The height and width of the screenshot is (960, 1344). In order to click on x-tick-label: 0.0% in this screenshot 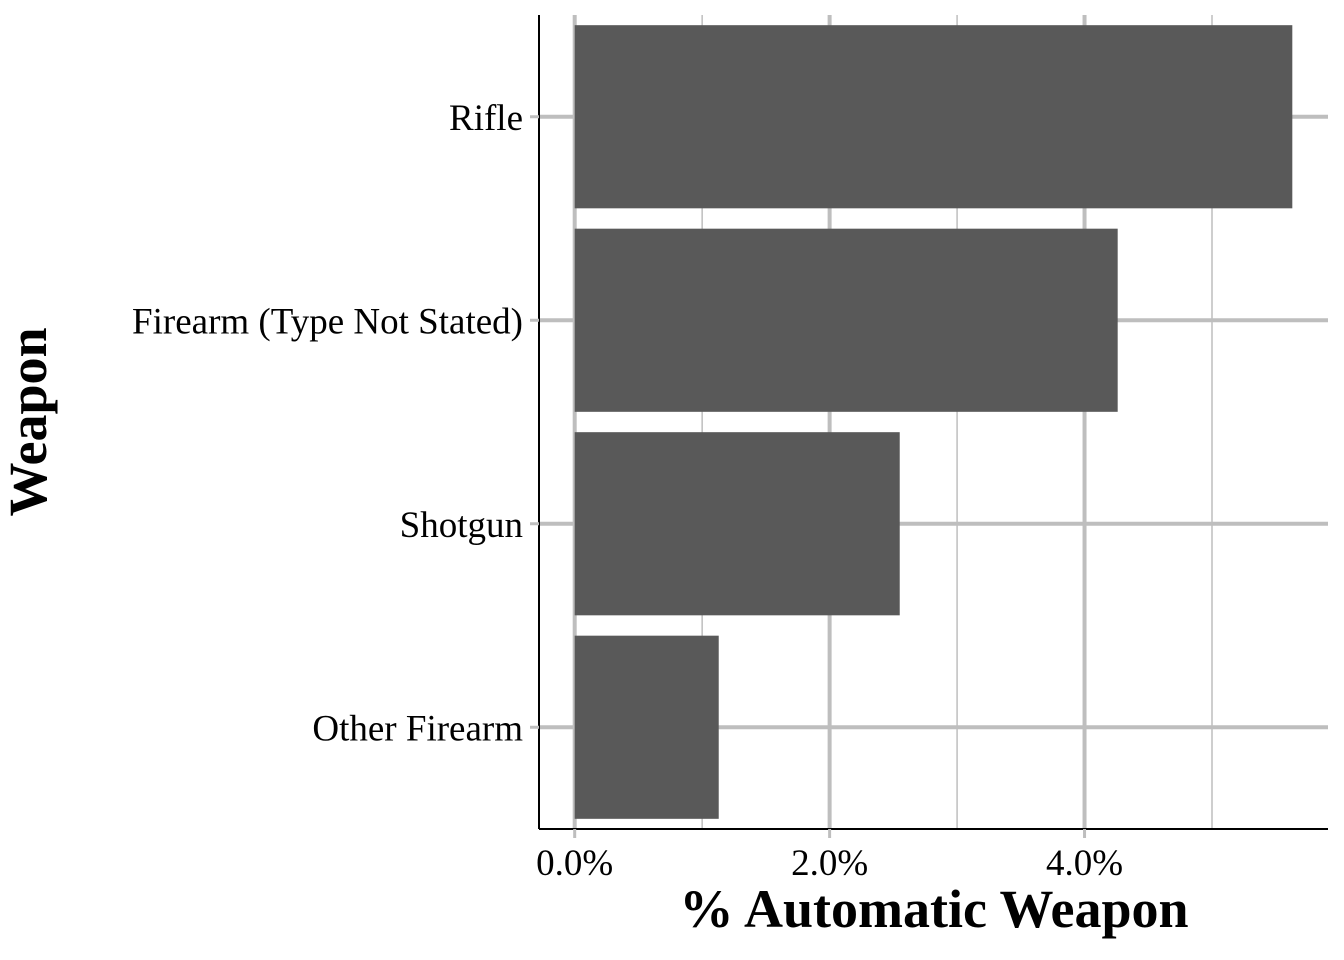, I will do `click(574, 863)`.